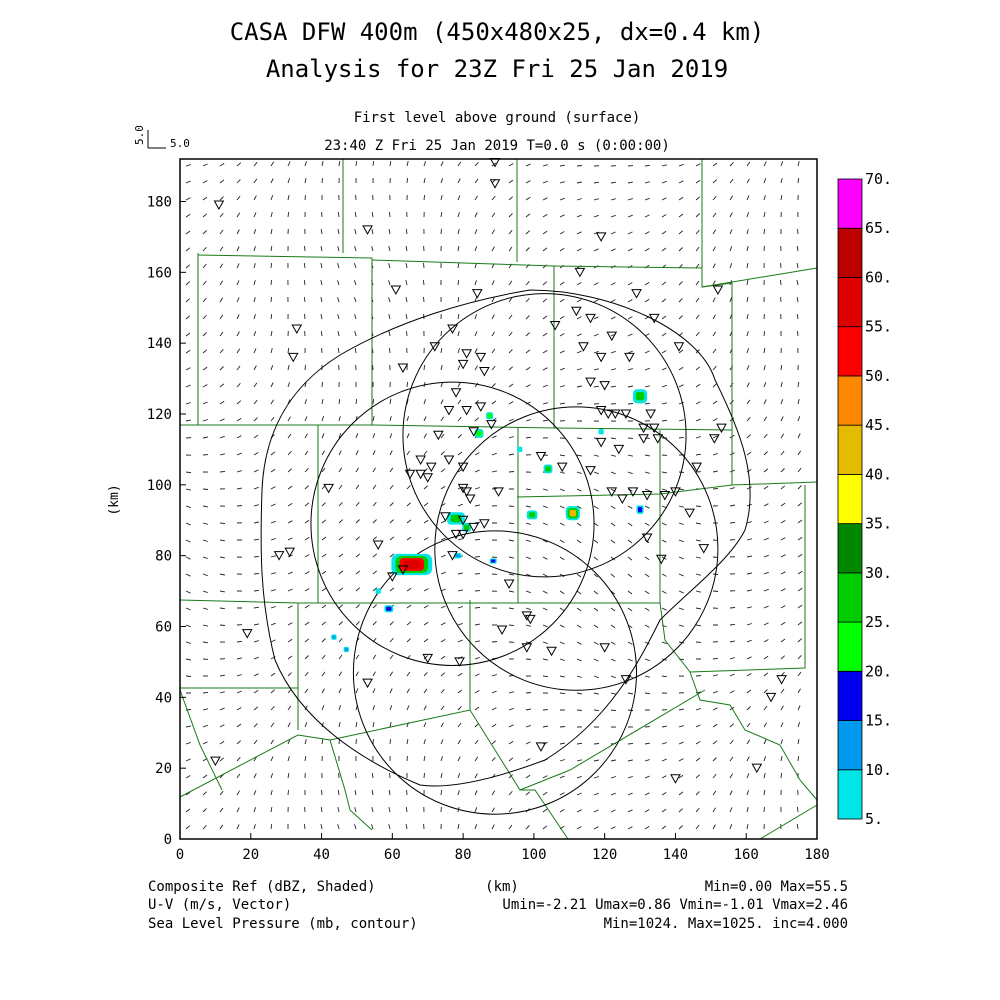 This screenshot has width=1000, height=1000. Describe the element at coordinates (463, 855) in the screenshot. I see `x-tick-label: 80` at that location.